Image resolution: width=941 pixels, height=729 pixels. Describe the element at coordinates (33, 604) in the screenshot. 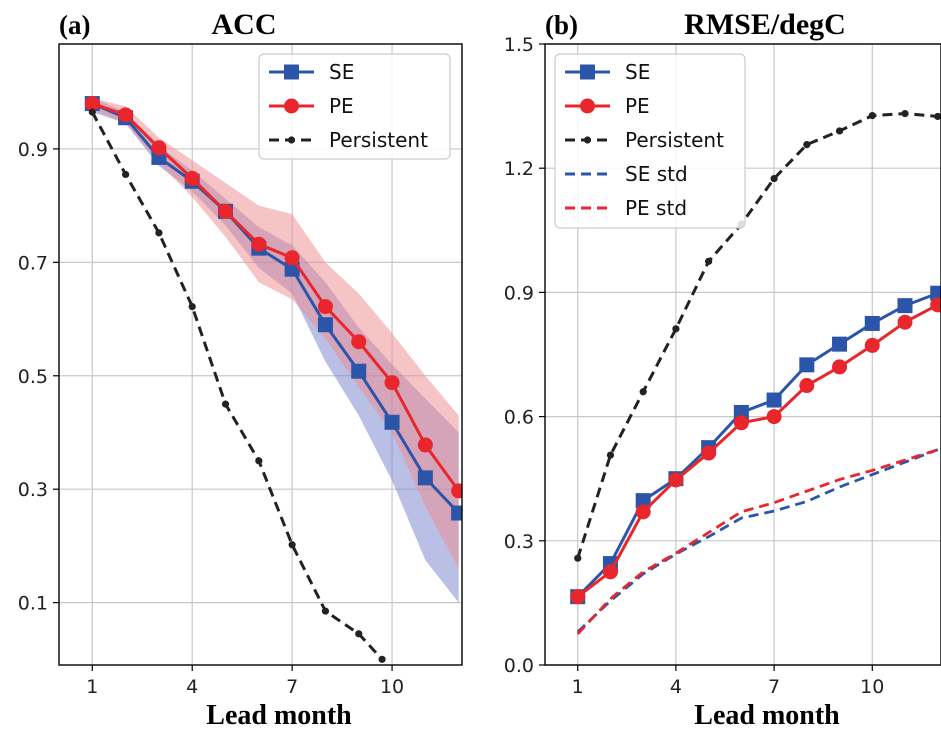

I see `y-tick-label: 0.1` at that location.